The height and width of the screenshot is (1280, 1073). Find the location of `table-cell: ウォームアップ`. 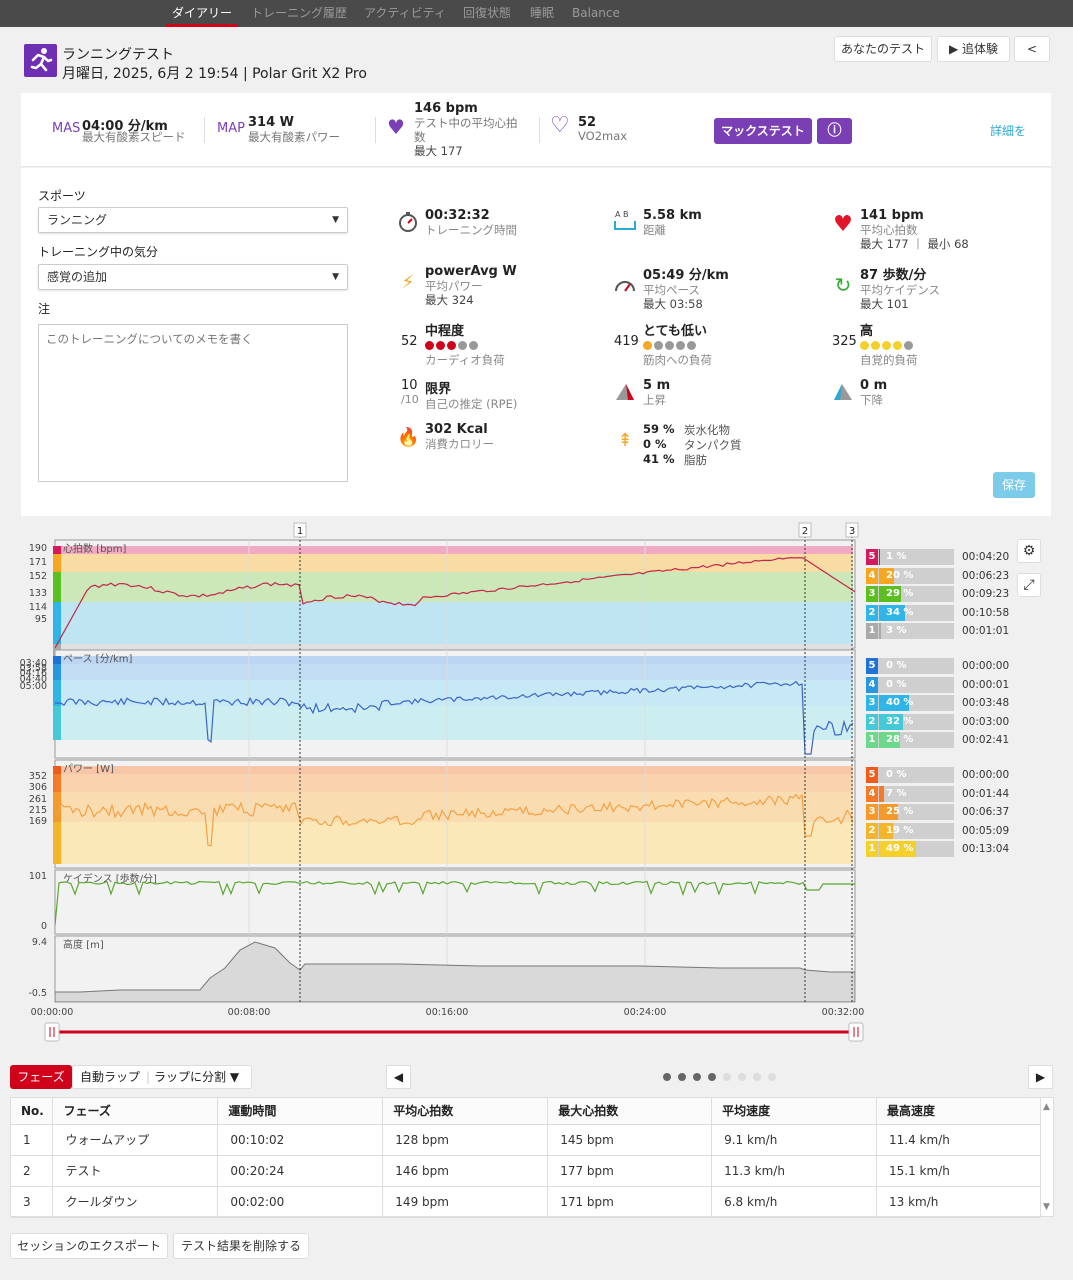

table-cell: ウォームアップ is located at coordinates (135, 1140).